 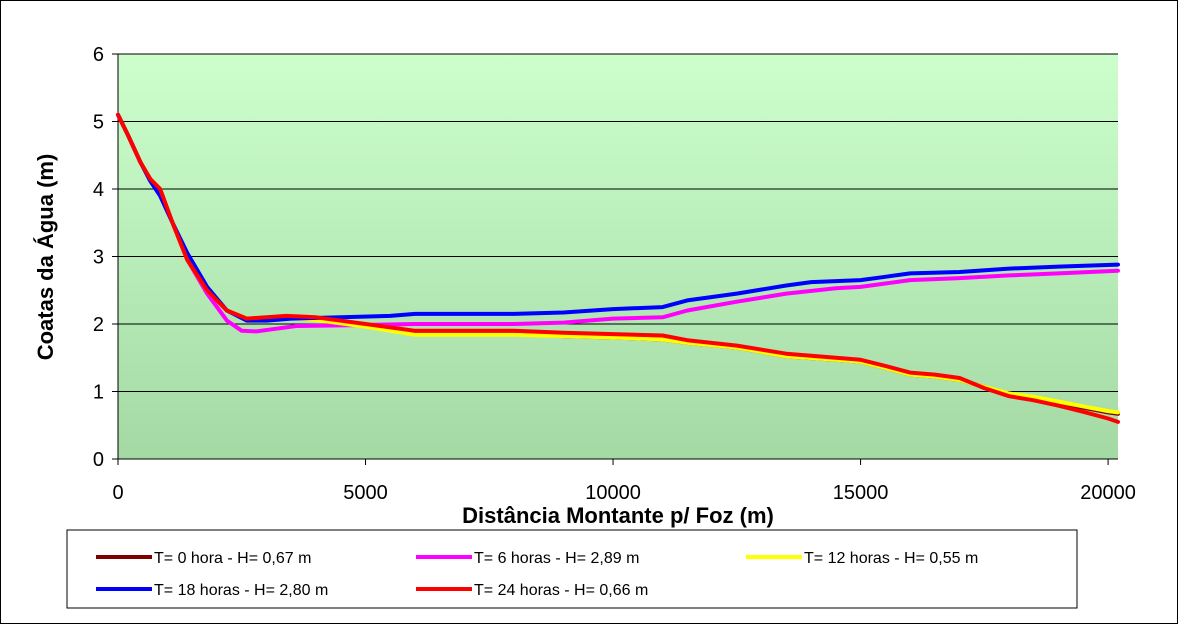 What do you see at coordinates (613, 493) in the screenshot?
I see `x-tick-label: 10000` at bounding box center [613, 493].